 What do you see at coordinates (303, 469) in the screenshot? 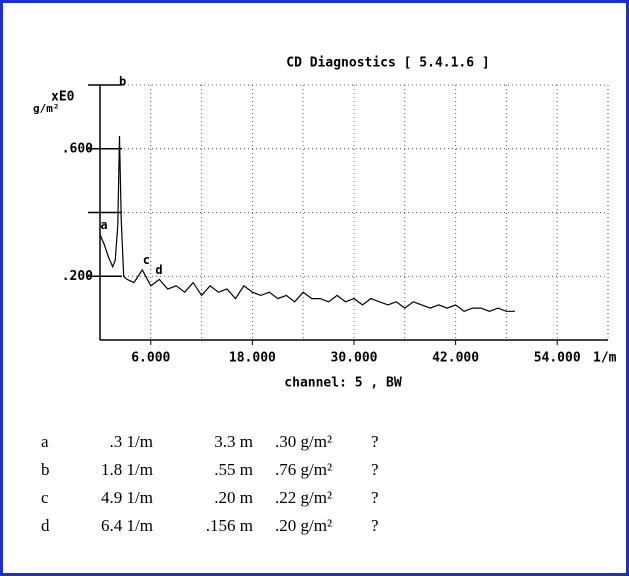
I see `table-cell: .76 g/m²` at bounding box center [303, 469].